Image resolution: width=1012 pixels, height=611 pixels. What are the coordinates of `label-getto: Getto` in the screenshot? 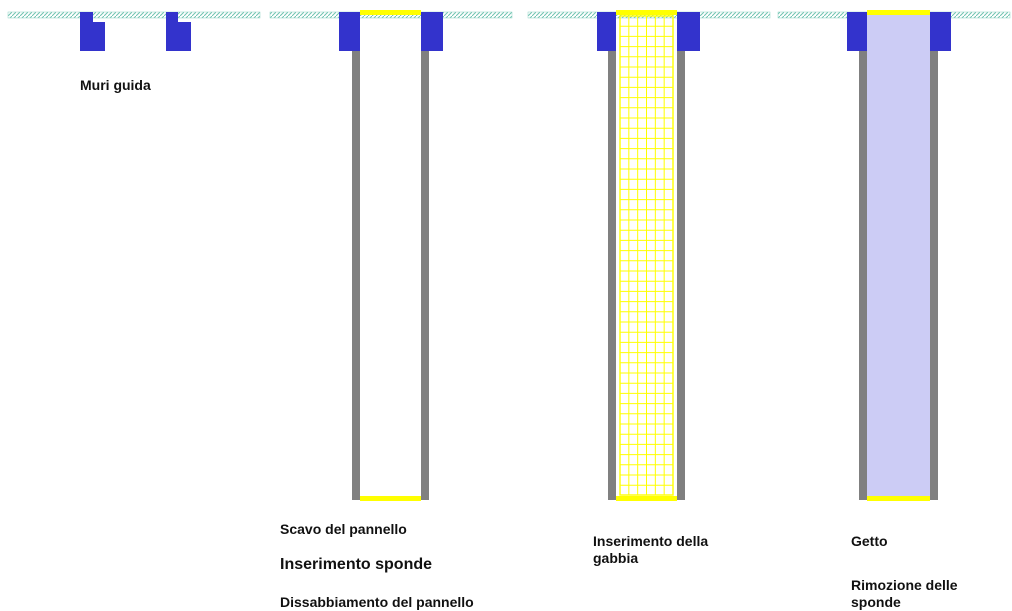 It's located at (869, 541).